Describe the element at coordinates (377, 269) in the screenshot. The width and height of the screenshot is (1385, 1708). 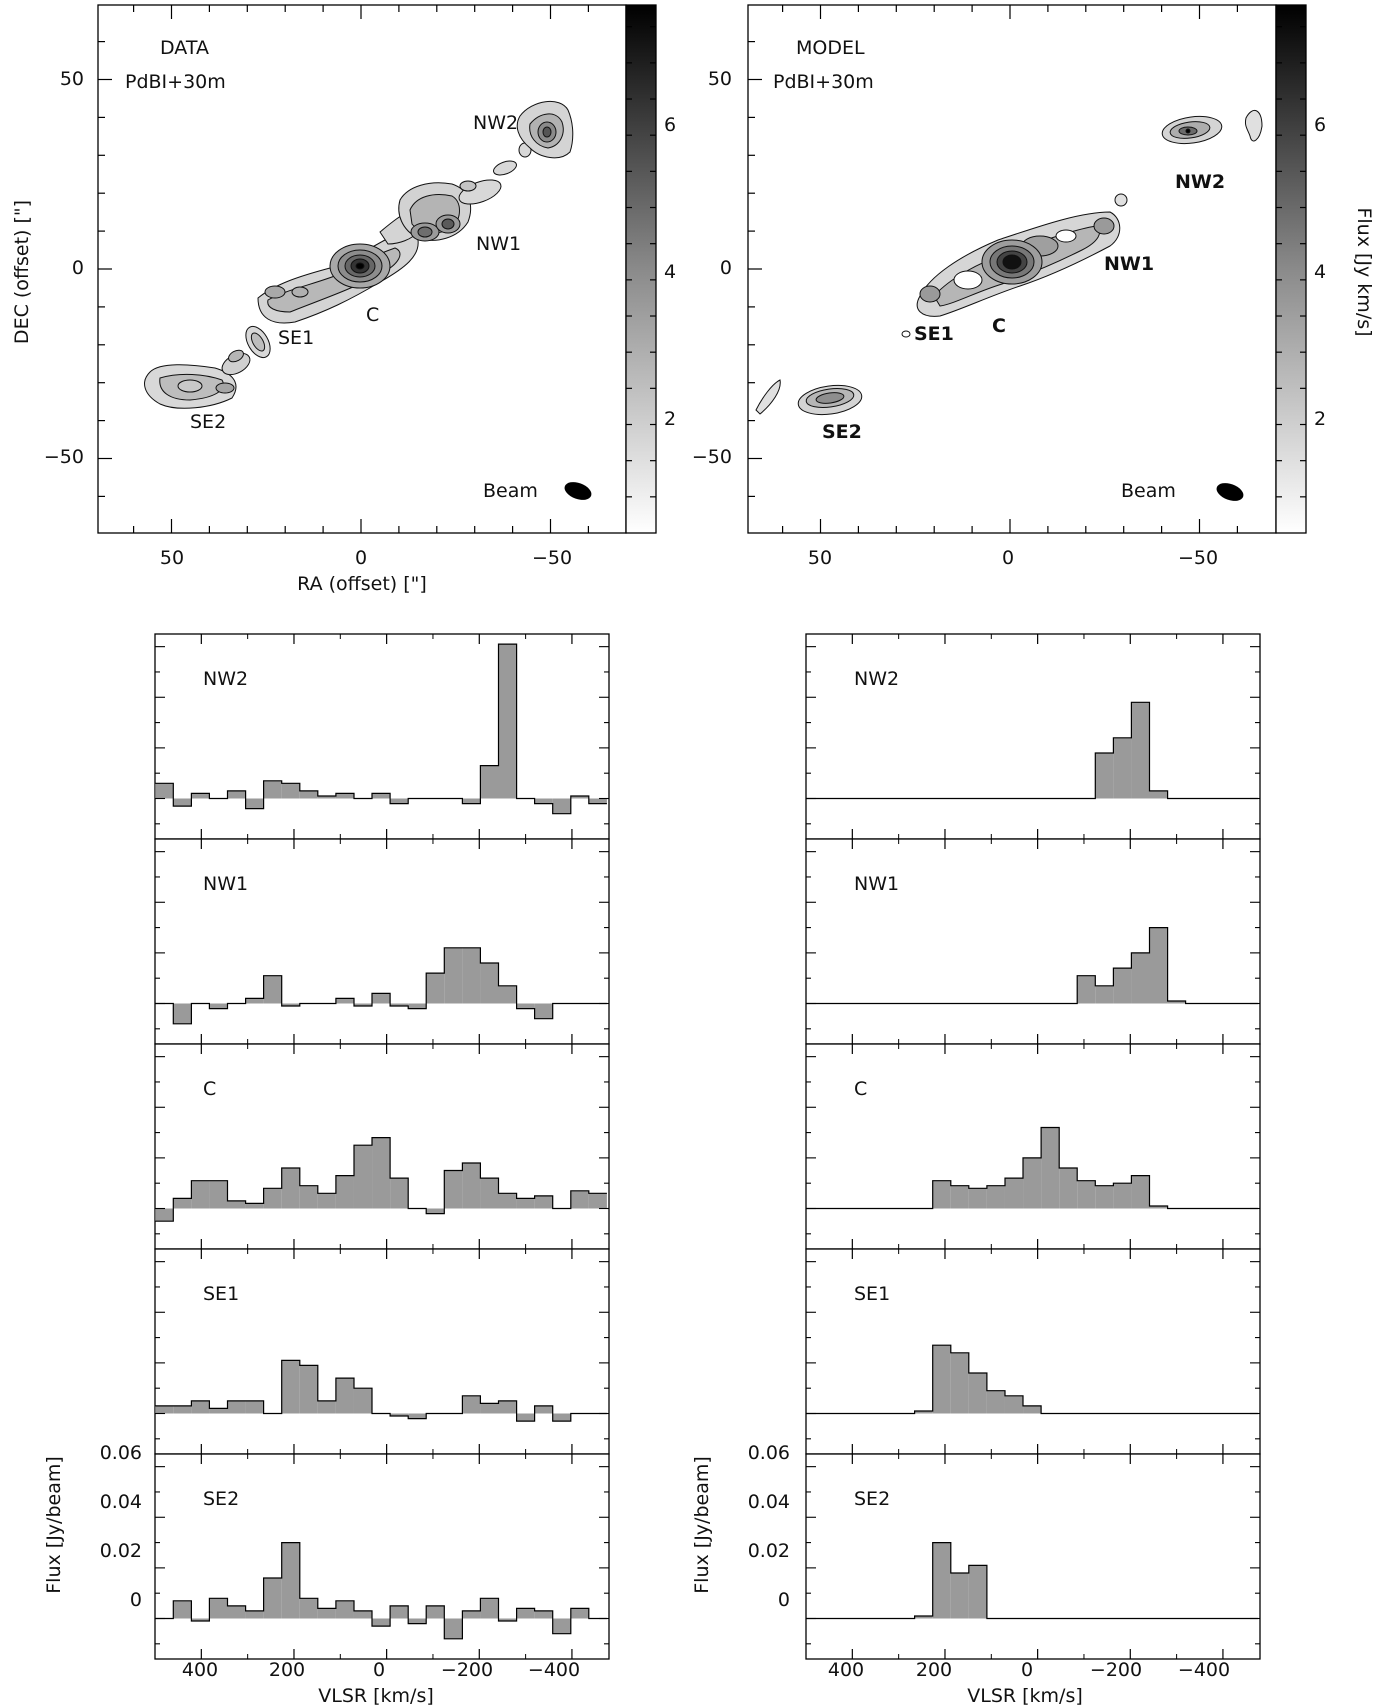
I see `map-panel-data` at that location.